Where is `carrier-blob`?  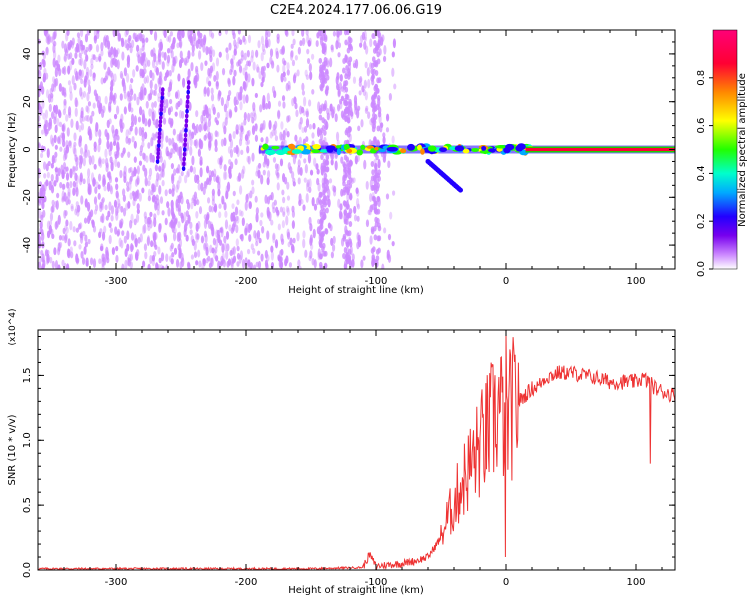 carrier-blob is located at coordinates (291, 146).